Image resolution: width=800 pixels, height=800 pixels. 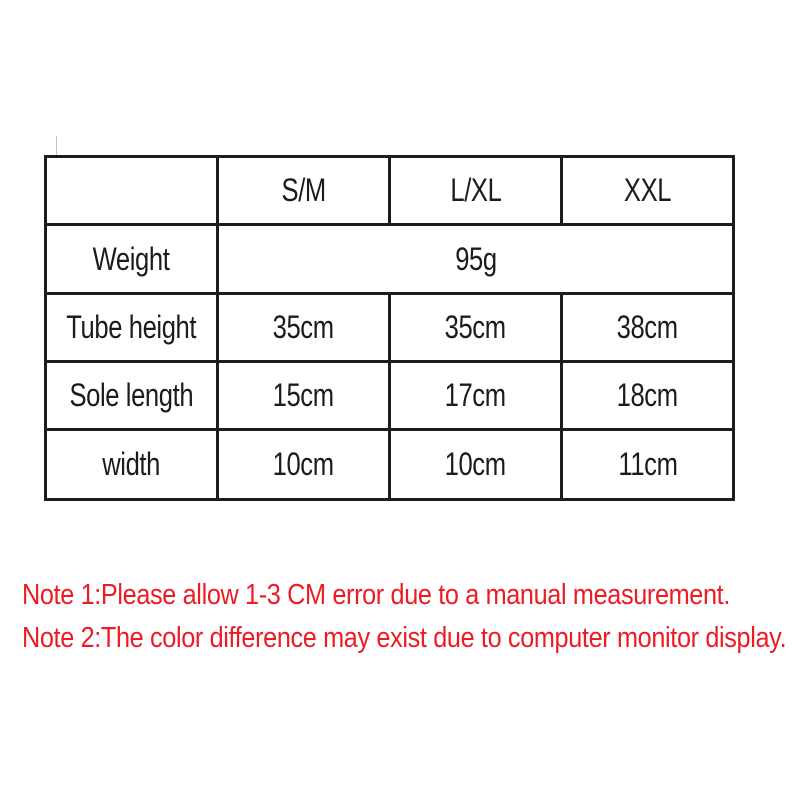 I want to click on size-label: XXL, so click(x=647, y=190).